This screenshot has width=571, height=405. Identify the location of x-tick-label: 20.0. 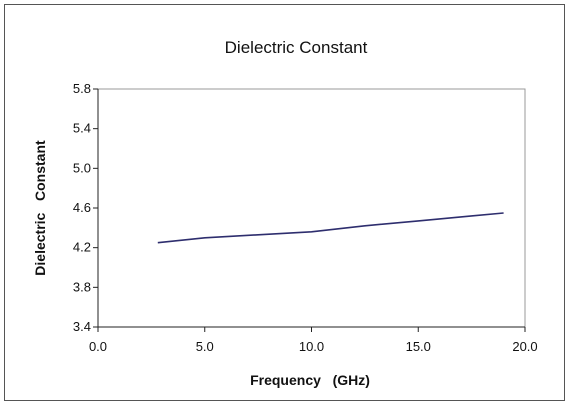
(524, 346).